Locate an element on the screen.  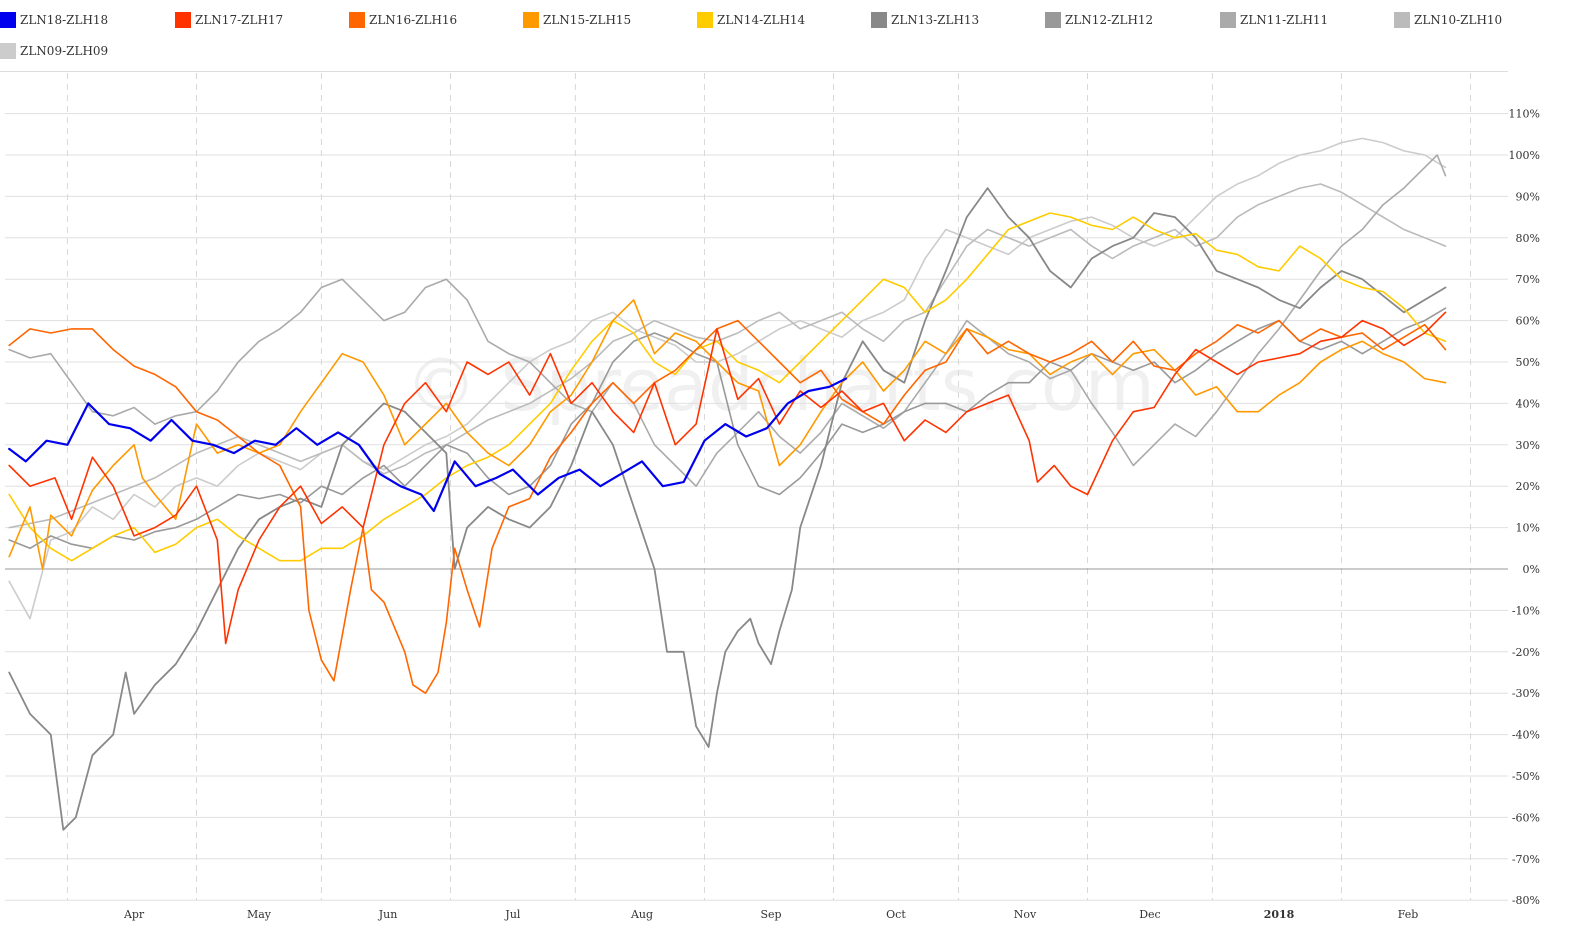
x-tick-label: Sep is located at coordinates (771, 914).